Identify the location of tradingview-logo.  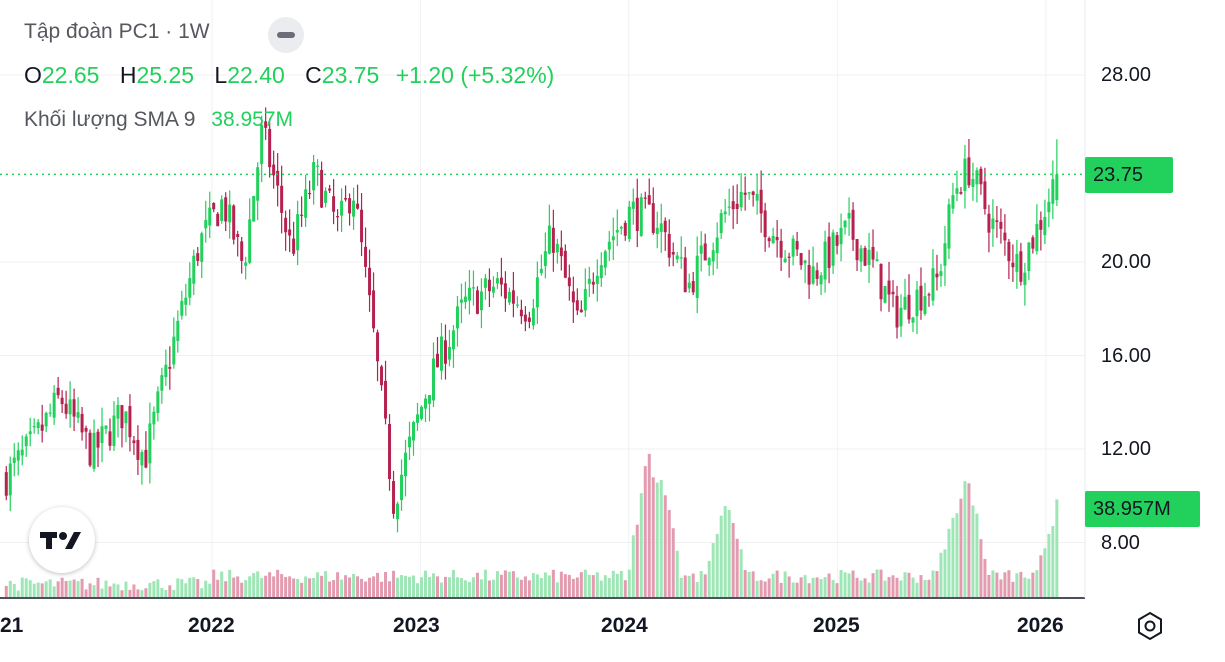
(62, 540).